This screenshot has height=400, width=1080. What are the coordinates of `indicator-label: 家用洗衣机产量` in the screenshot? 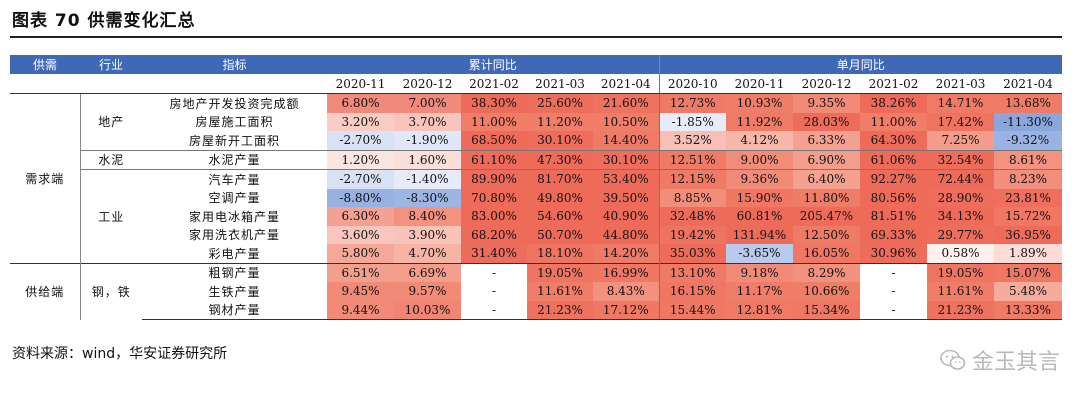 It's located at (234, 235).